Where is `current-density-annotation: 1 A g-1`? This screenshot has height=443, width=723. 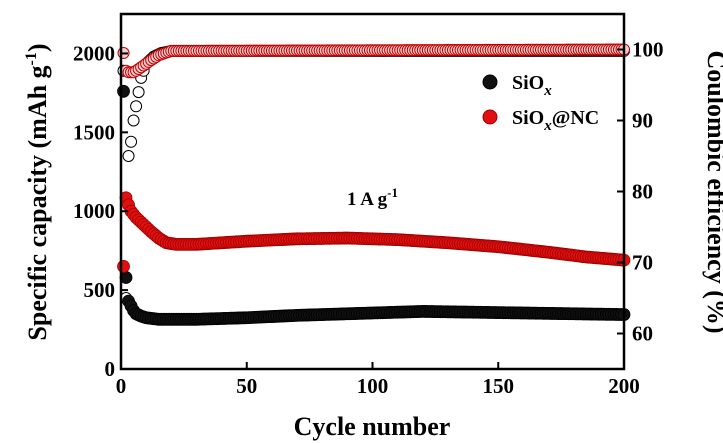
current-density-annotation: 1 A g-1 is located at coordinates (372, 197).